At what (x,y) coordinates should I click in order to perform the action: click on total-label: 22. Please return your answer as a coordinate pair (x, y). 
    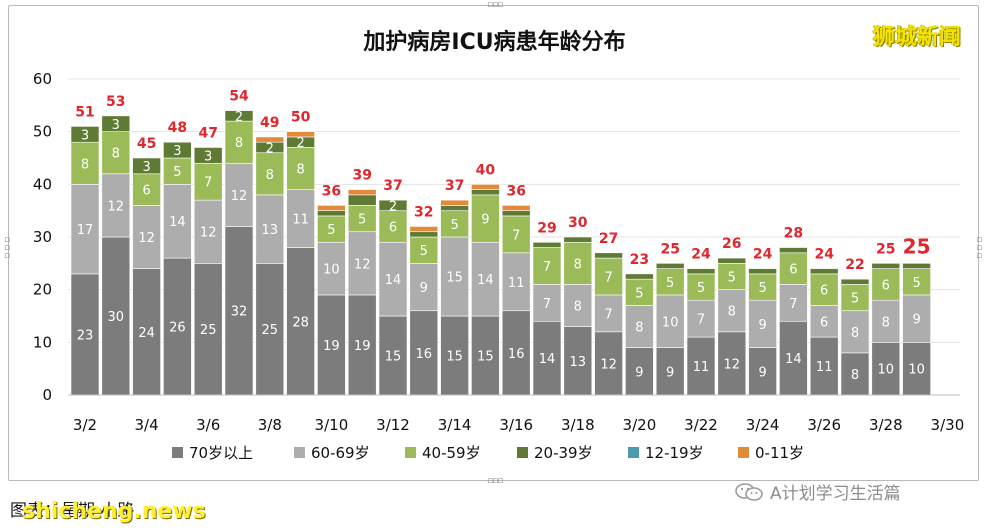
    Looking at the image, I should click on (854, 265).